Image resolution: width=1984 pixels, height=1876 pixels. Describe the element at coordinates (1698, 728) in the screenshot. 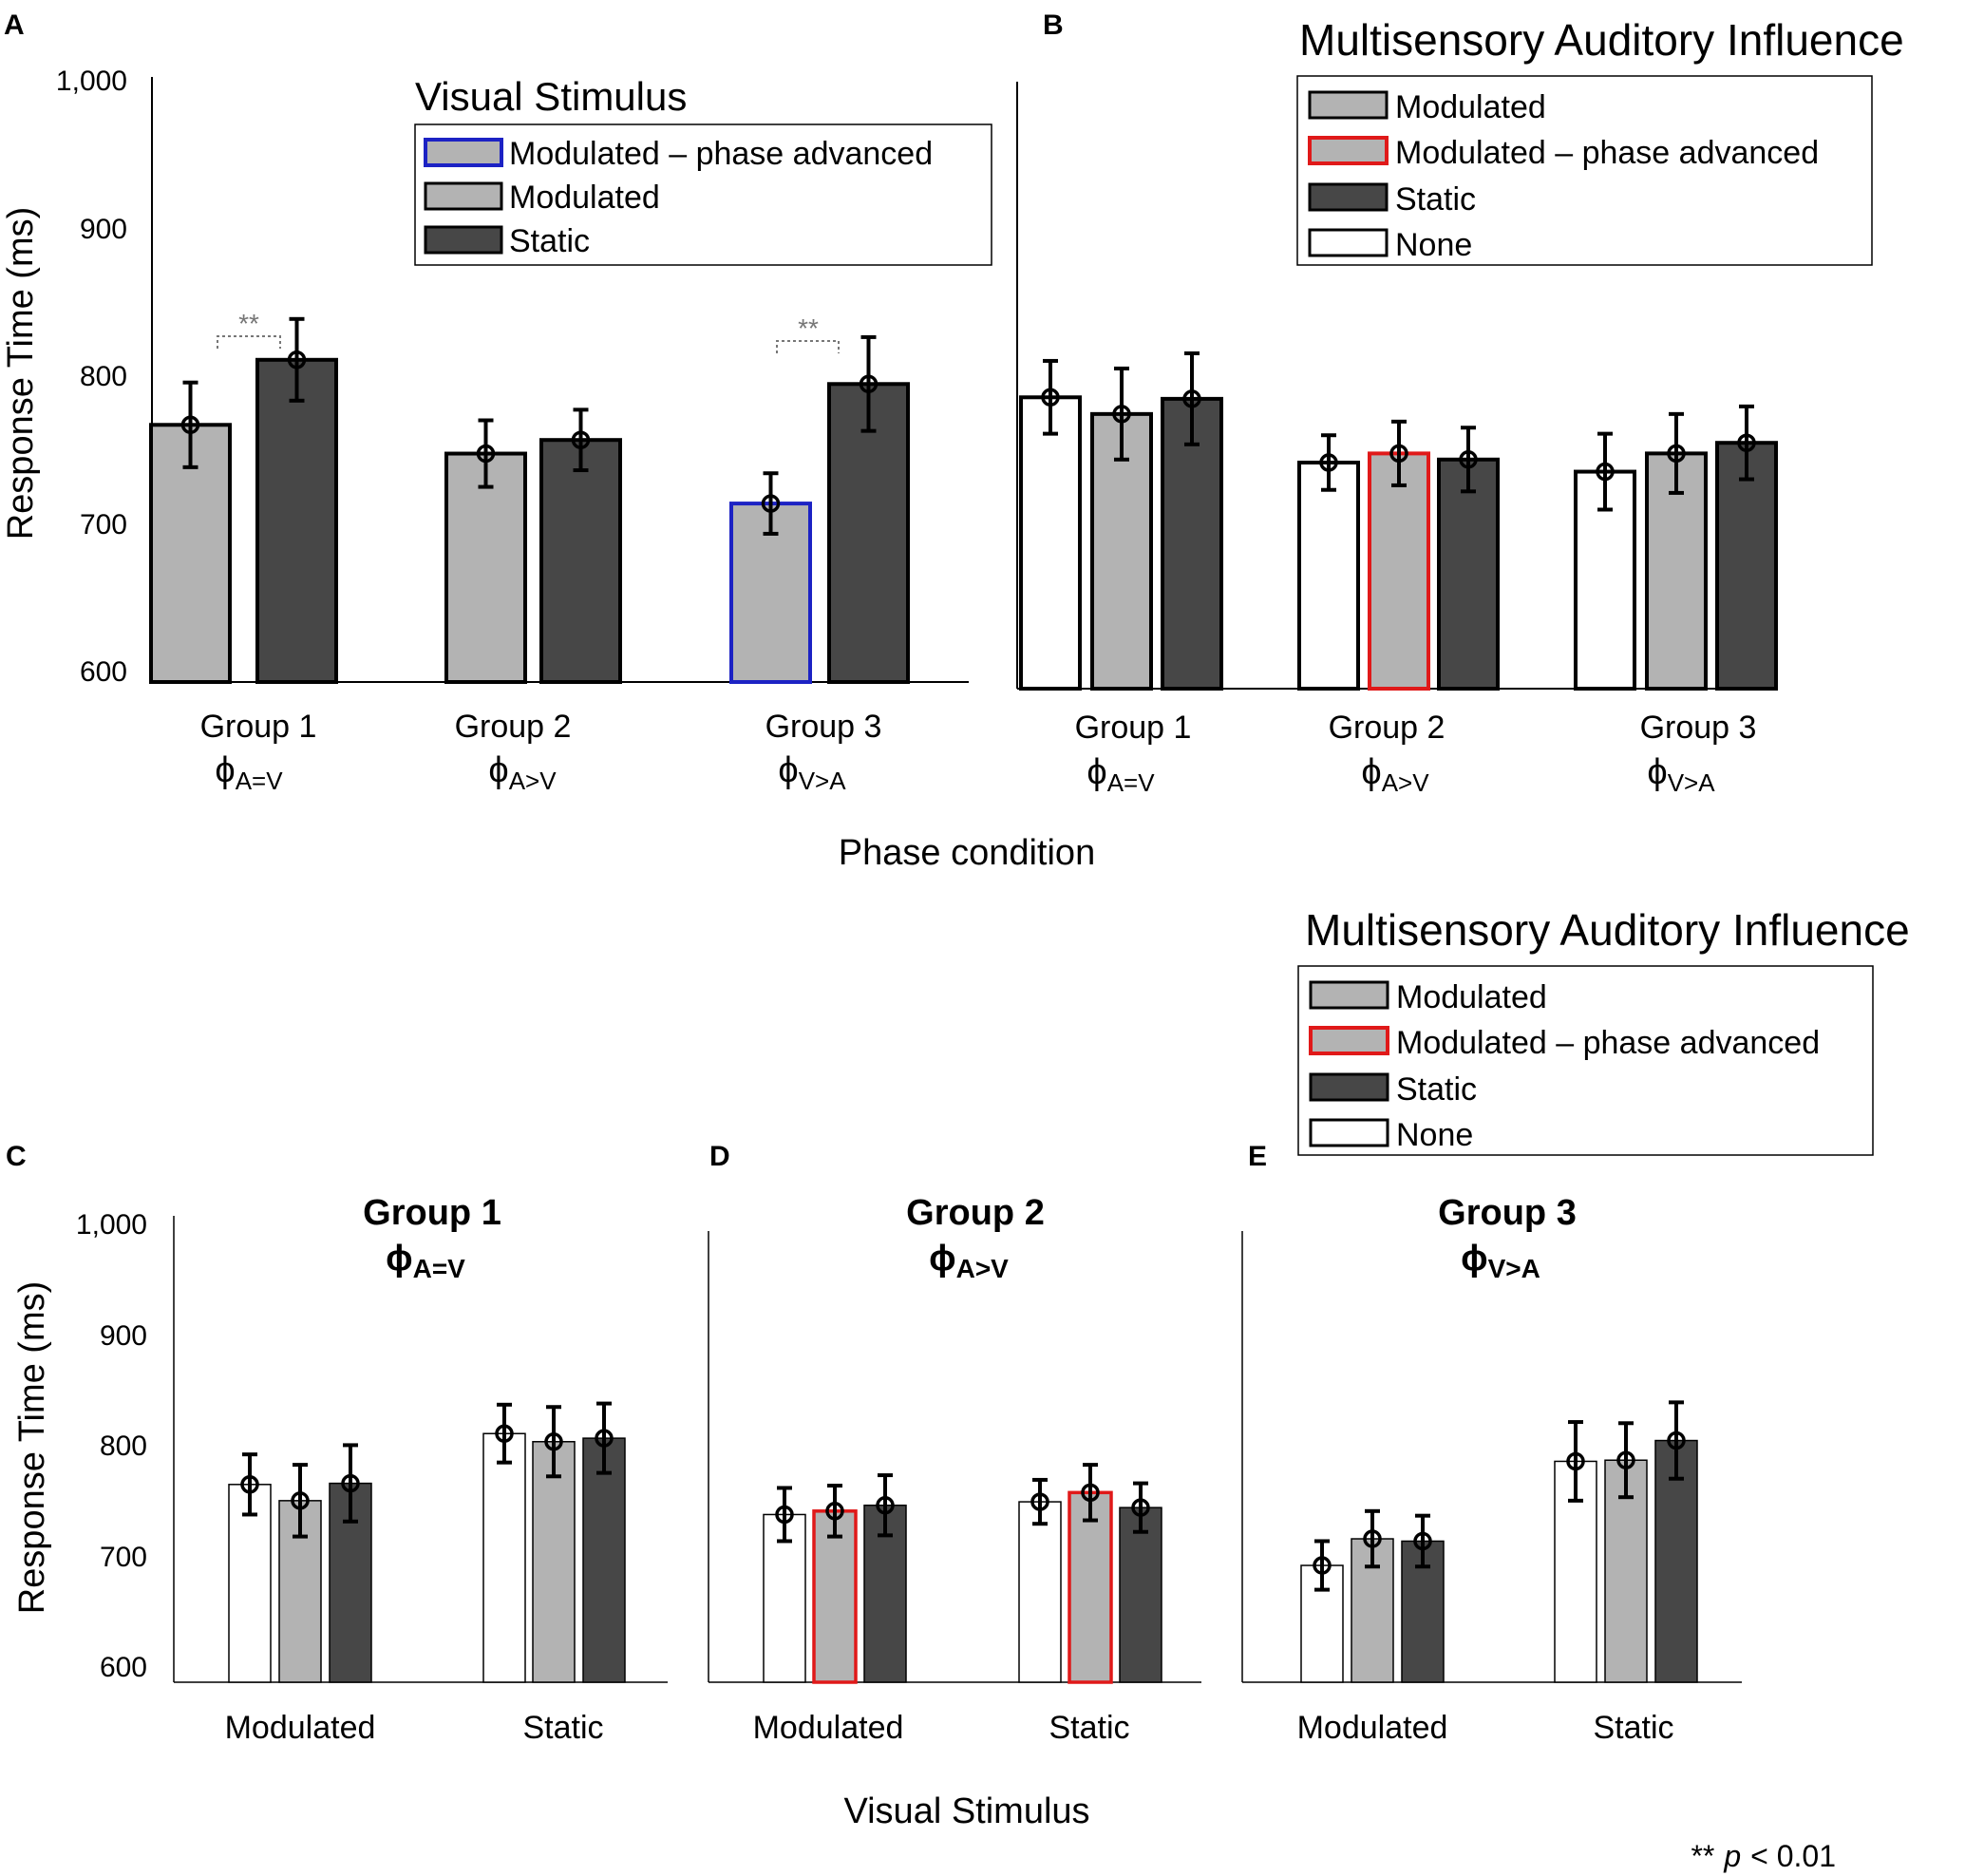

I see `category-label: Group 3` at that location.